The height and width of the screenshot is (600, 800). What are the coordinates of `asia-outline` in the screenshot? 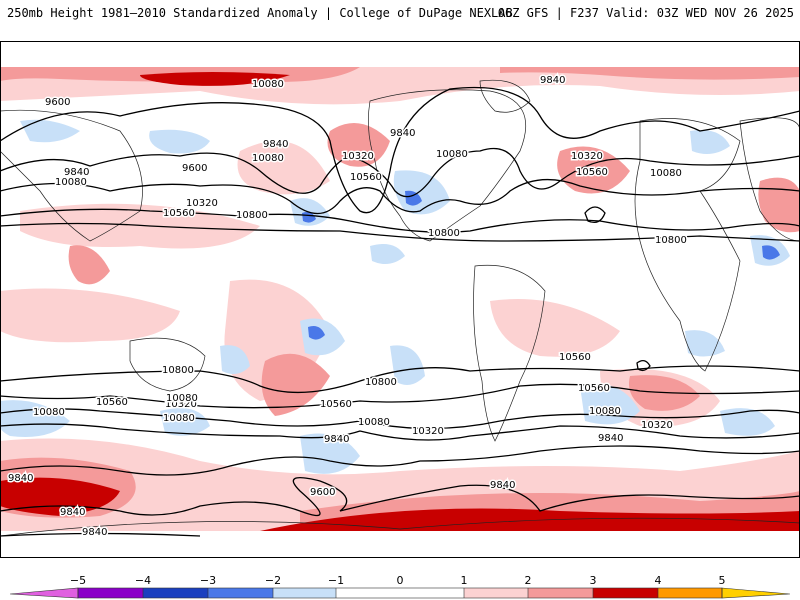 It's located at (769, 179).